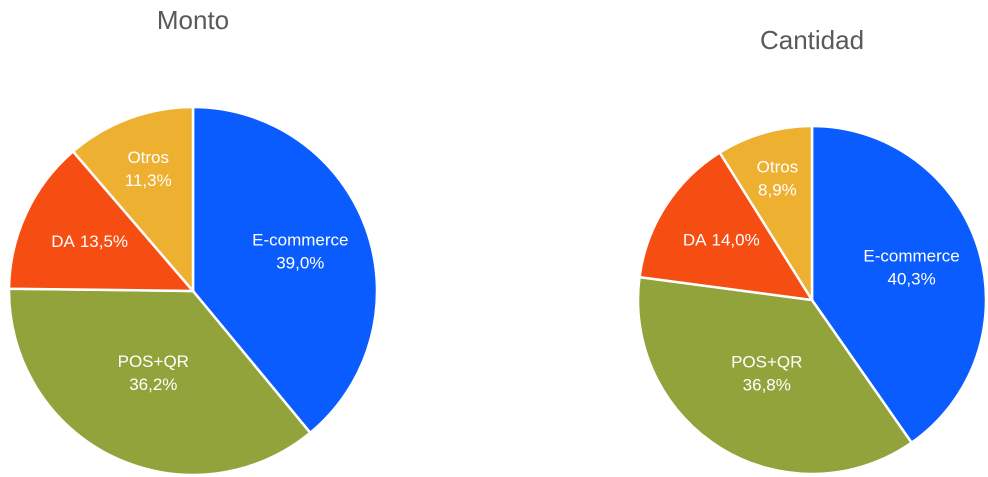 The height and width of the screenshot is (477, 988). Describe the element at coordinates (193, 20) in the screenshot. I see `chart-title: Monto` at that location.